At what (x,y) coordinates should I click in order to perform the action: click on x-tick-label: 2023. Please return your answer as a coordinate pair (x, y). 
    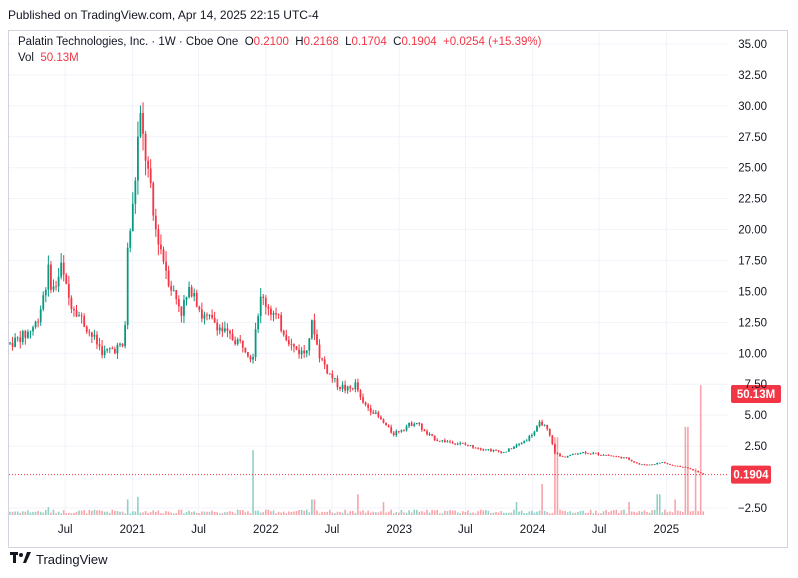
    Looking at the image, I should click on (399, 530).